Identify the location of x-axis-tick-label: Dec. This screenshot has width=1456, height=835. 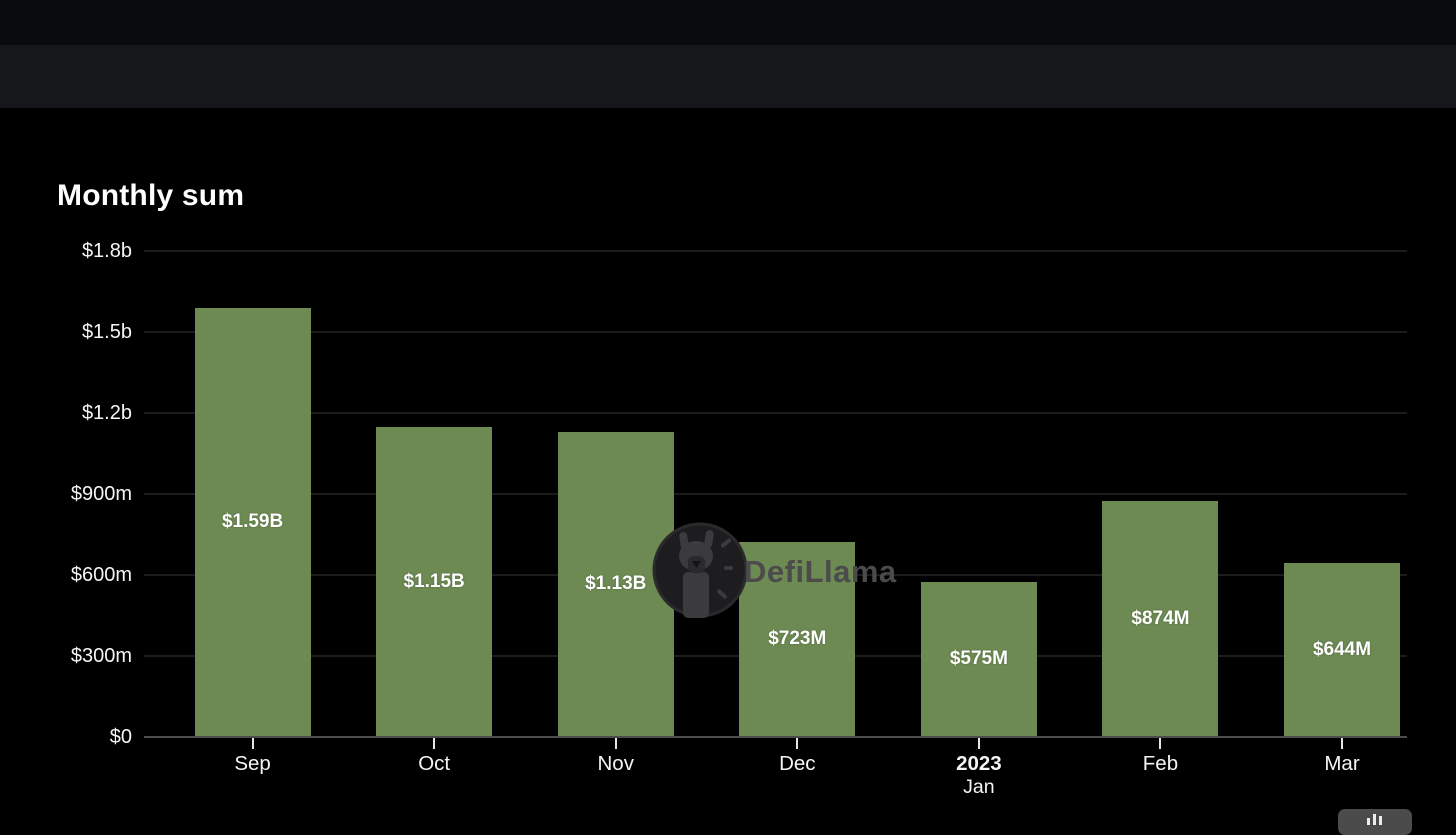
(797, 763).